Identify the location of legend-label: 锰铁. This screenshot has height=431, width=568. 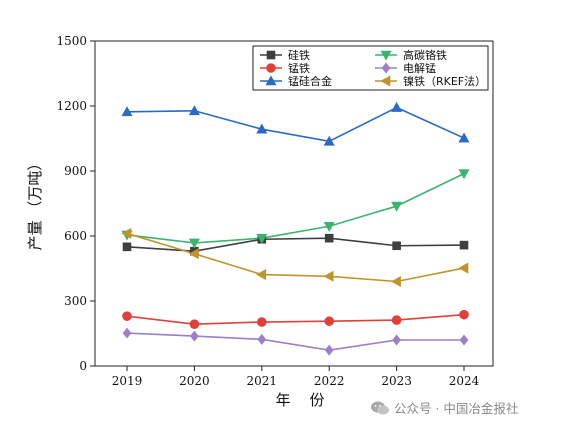
(299, 68).